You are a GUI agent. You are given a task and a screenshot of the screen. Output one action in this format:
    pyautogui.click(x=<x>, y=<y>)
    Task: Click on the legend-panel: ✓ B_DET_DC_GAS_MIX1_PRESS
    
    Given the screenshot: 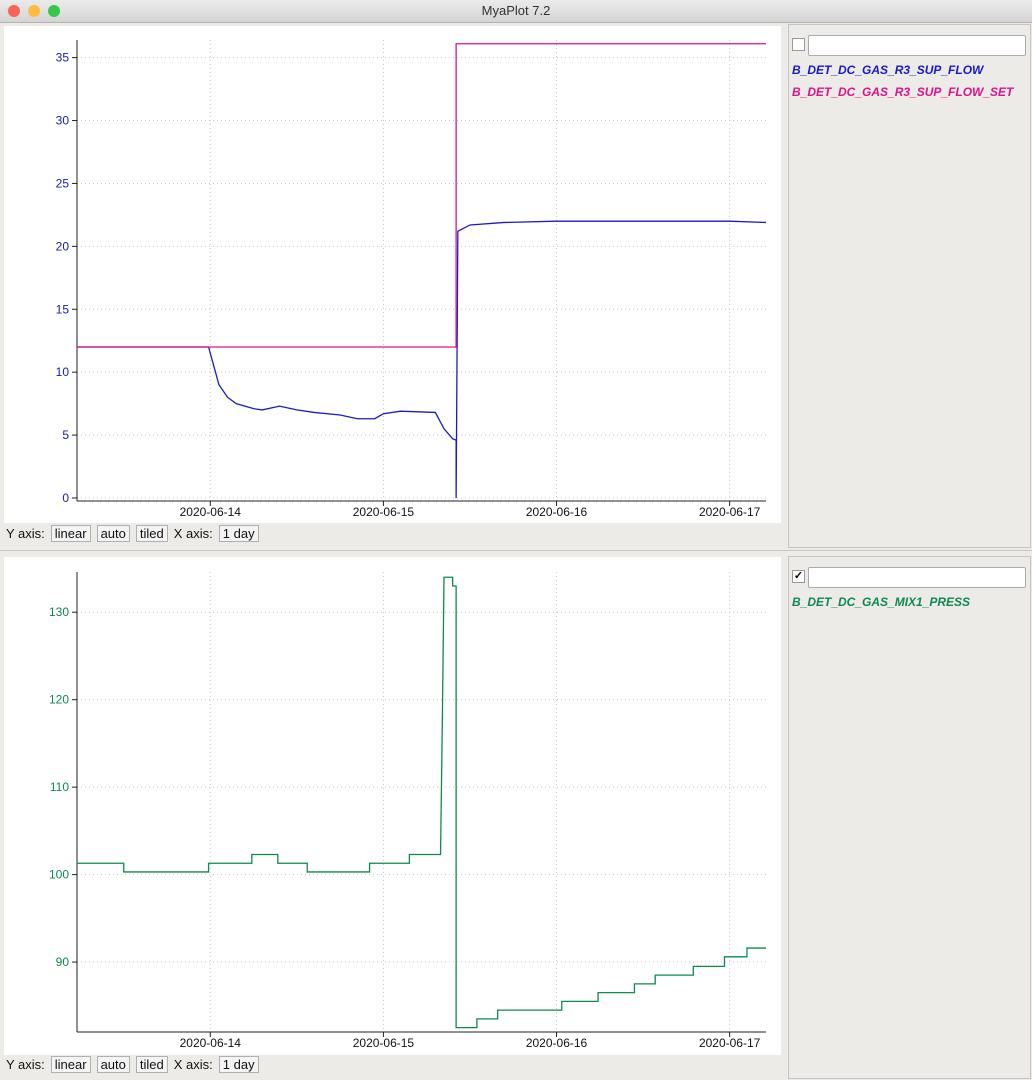 What is the action you would take?
    pyautogui.click(x=909, y=817)
    